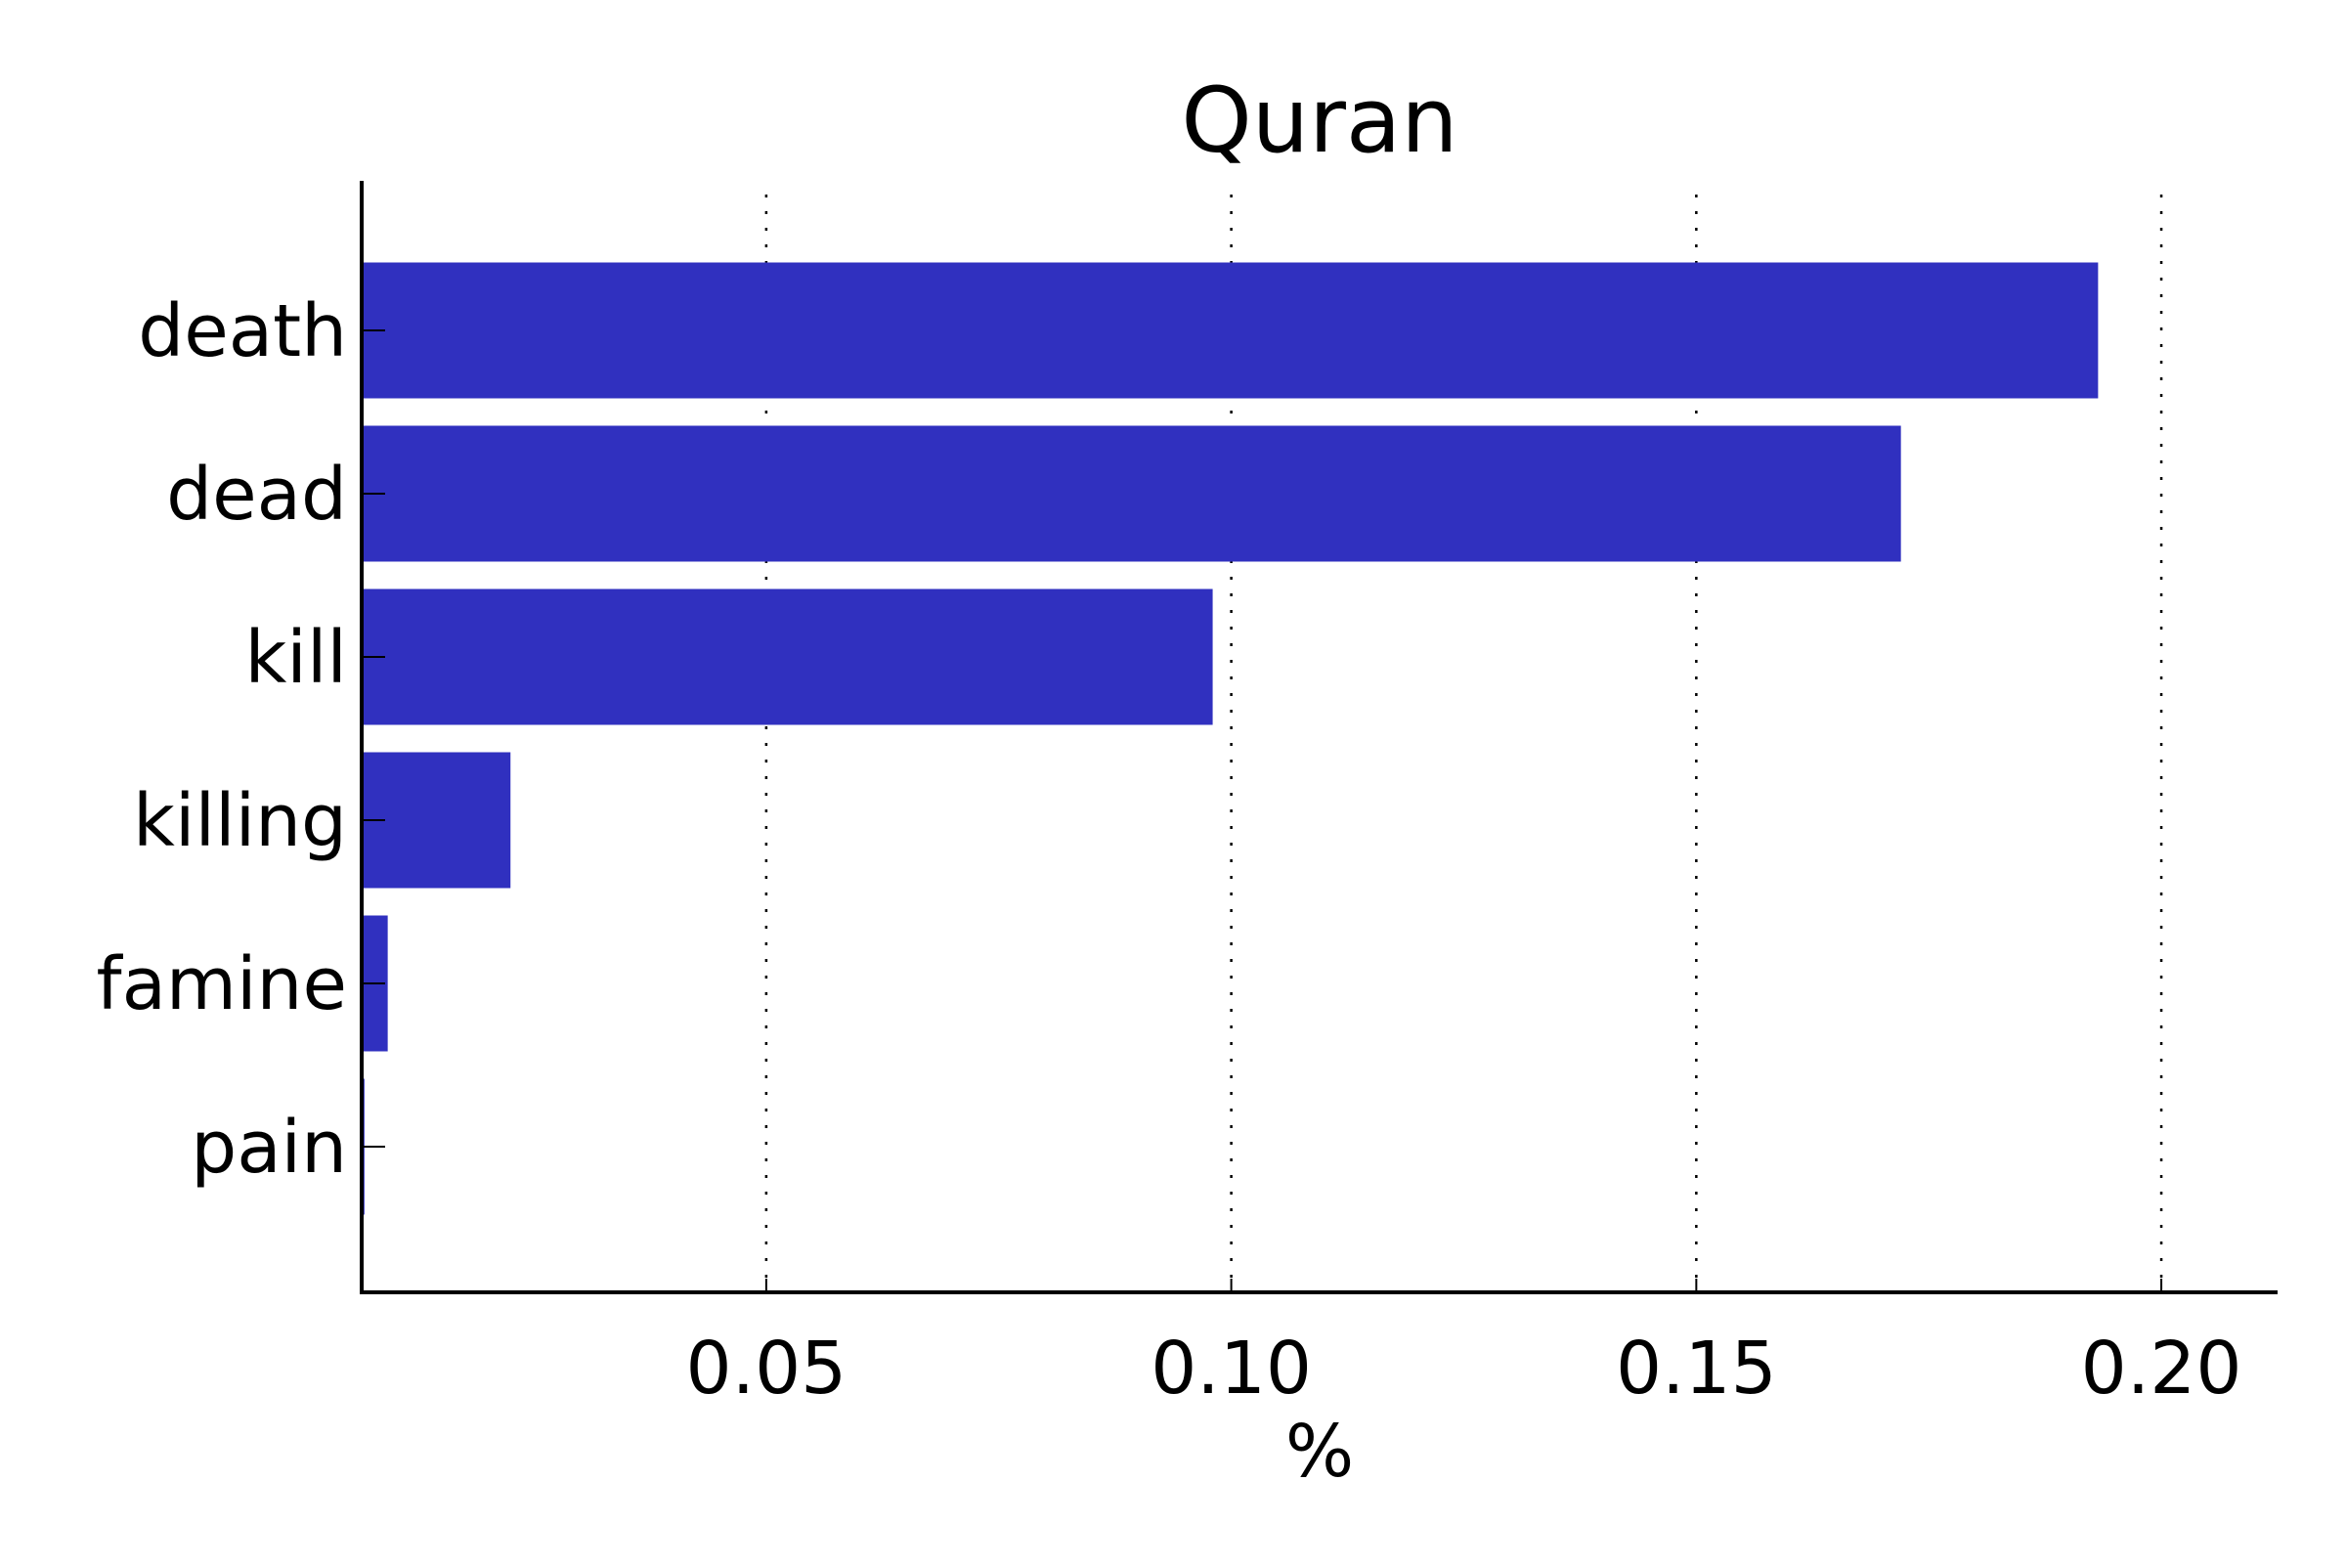 This screenshot has height=1568, width=2346. I want to click on y-tick-label-pain: pain, so click(269, 1148).